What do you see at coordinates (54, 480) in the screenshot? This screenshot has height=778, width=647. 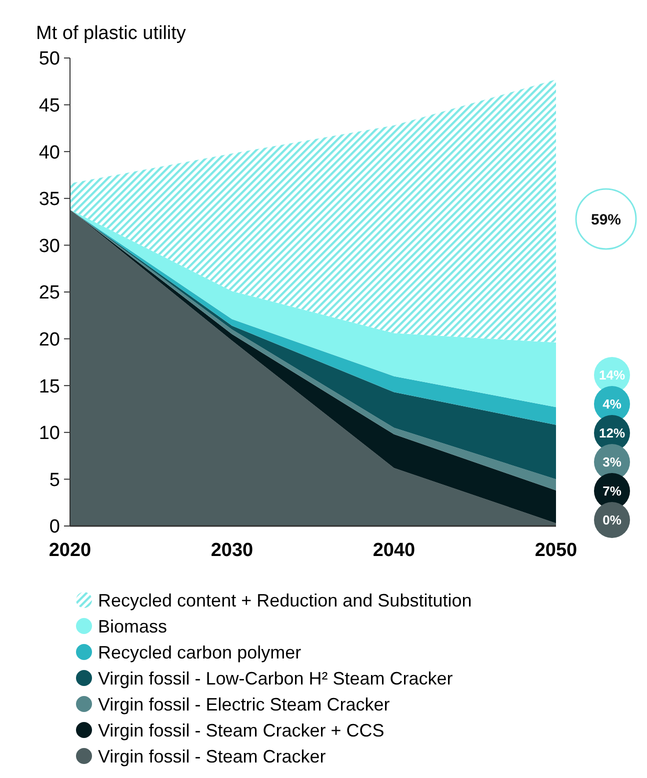 I see `y-tick-label: 5` at bounding box center [54, 480].